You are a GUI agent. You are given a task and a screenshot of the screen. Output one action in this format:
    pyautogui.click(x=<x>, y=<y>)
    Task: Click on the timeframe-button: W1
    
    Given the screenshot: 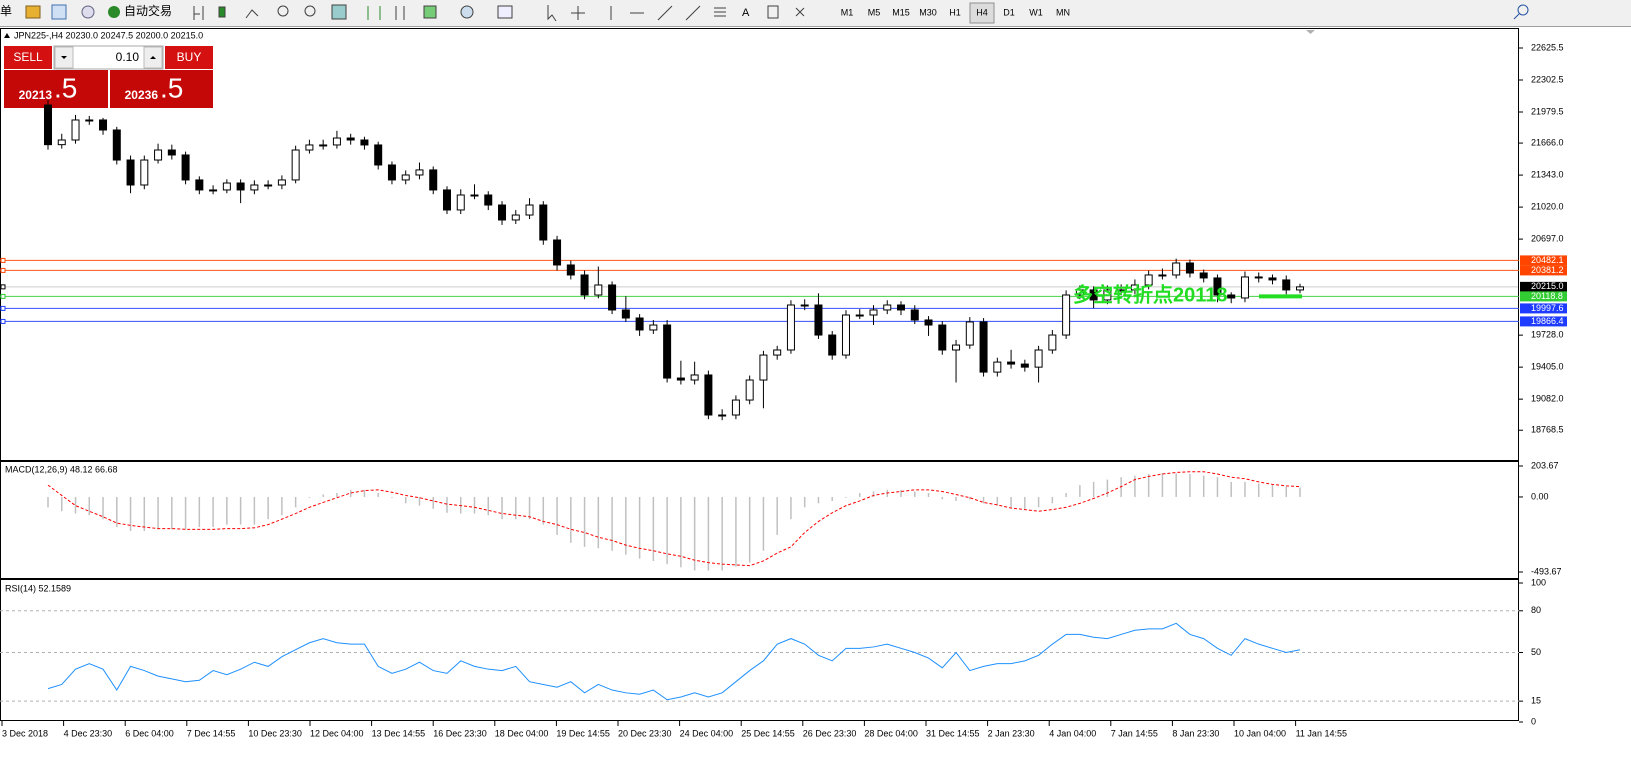 What is the action you would take?
    pyautogui.click(x=1036, y=12)
    